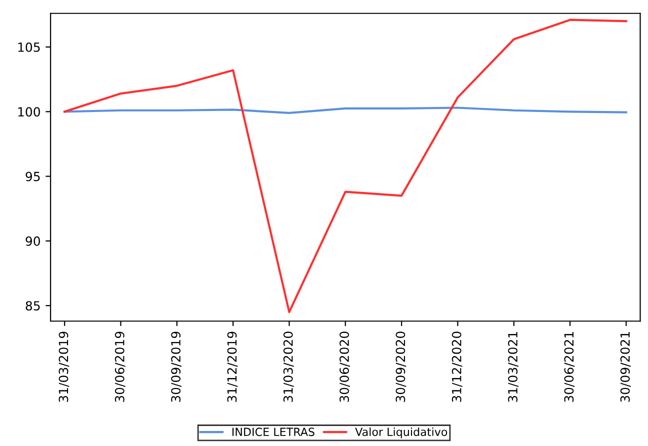 Image resolution: width=648 pixels, height=446 pixels. What do you see at coordinates (513, 367) in the screenshot?
I see `x-tick-label: 31/03/2021` at bounding box center [513, 367].